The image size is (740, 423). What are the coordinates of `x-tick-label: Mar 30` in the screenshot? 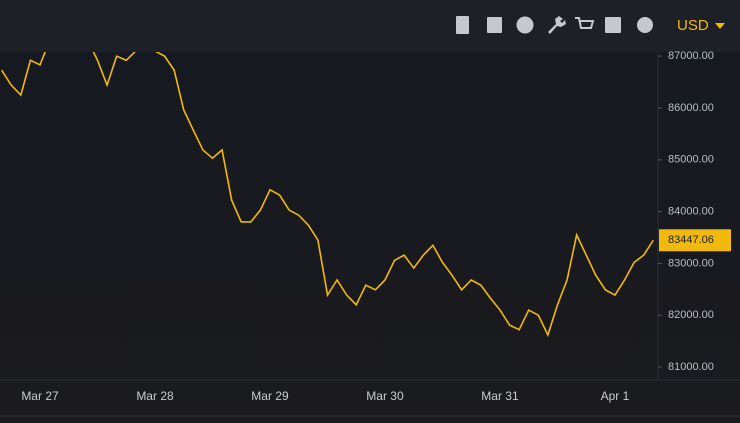 It's located at (385, 396).